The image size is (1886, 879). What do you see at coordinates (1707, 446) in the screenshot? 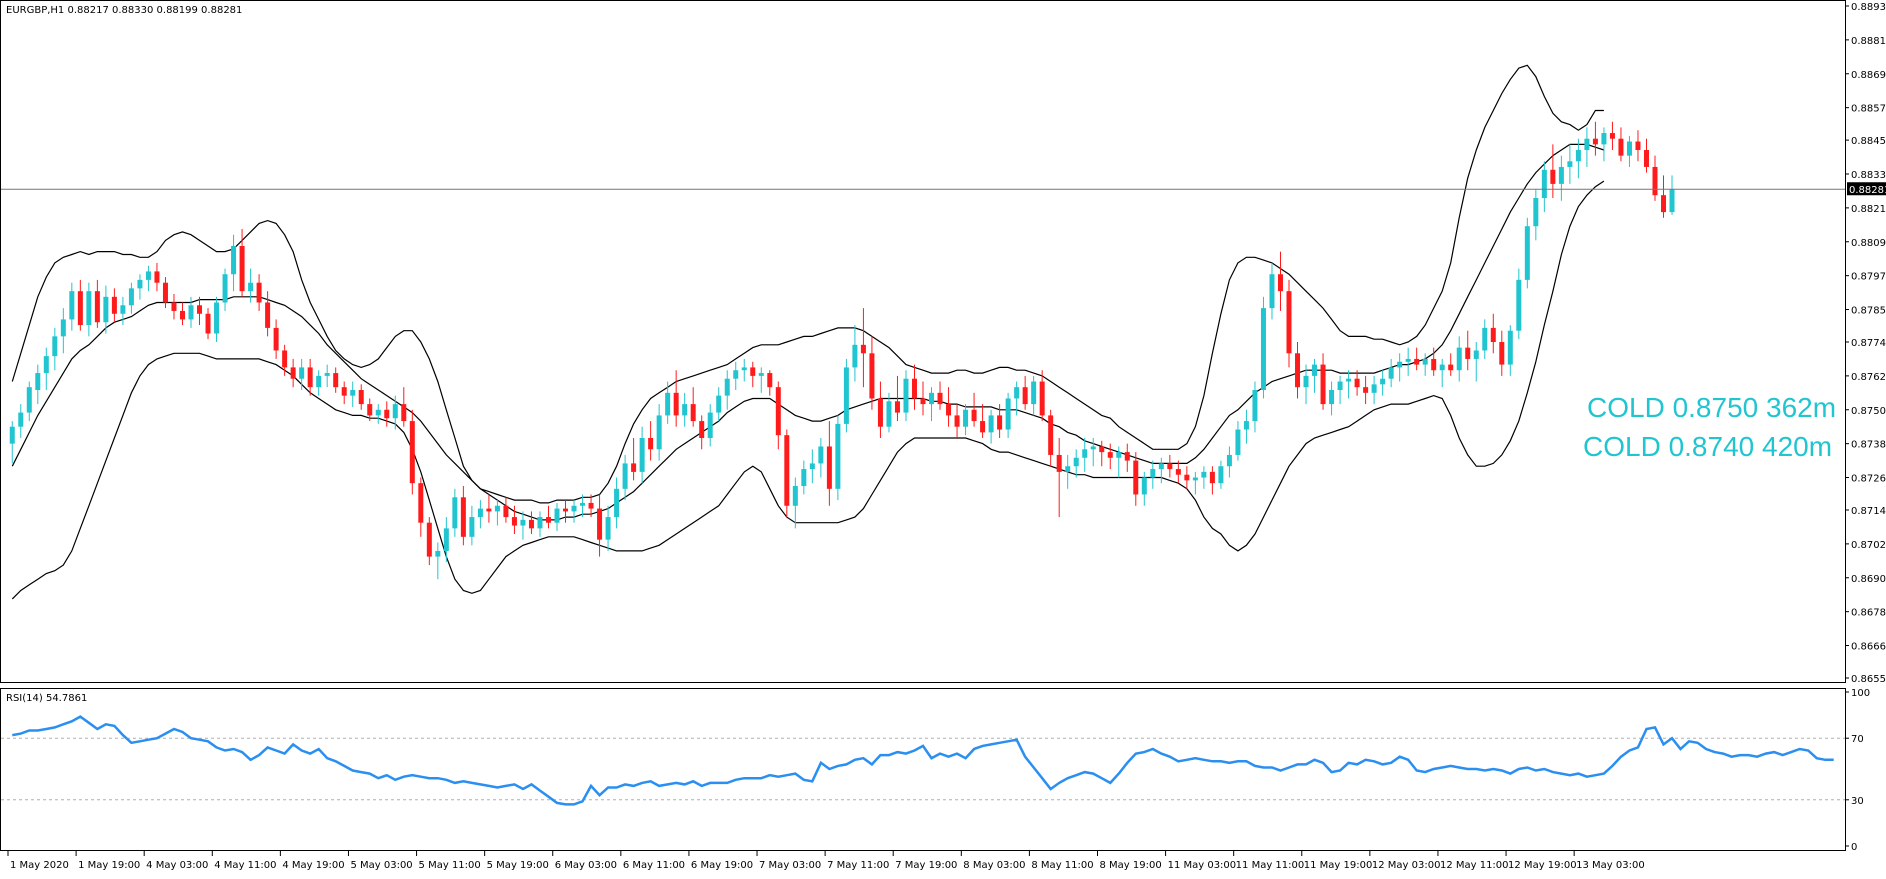
I see `annotation-2: COLD 0.8740 420m` at bounding box center [1707, 446].